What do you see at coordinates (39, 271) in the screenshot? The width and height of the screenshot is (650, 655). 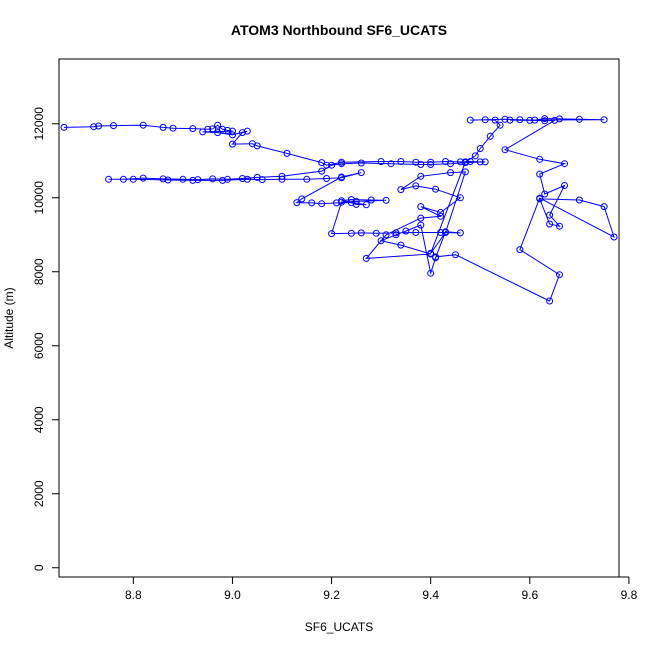 I see `y-tick-label: 8000` at bounding box center [39, 271].